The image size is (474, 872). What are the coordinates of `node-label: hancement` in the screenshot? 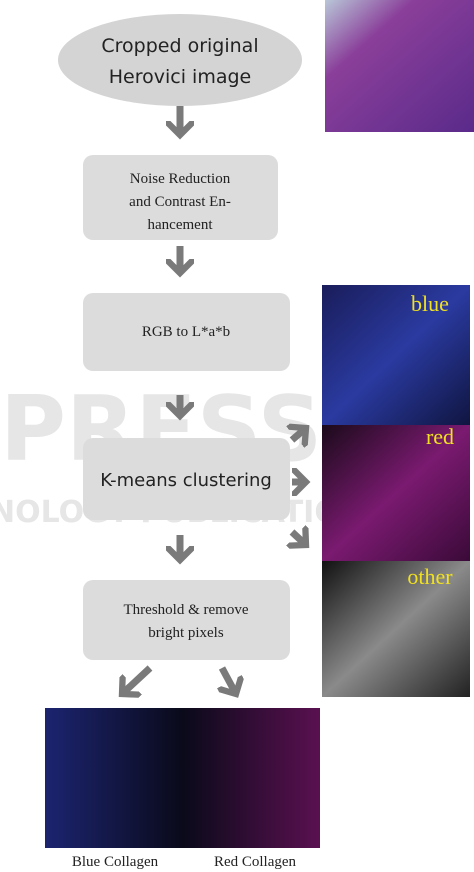 It's located at (181, 225).